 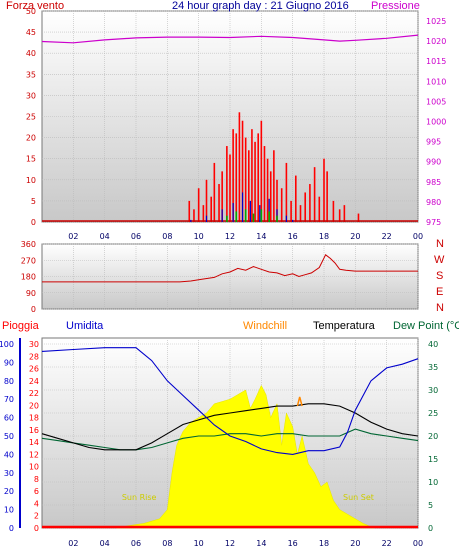 What do you see at coordinates (355, 236) in the screenshot?
I see `wind-x-tick: 20` at bounding box center [355, 236].